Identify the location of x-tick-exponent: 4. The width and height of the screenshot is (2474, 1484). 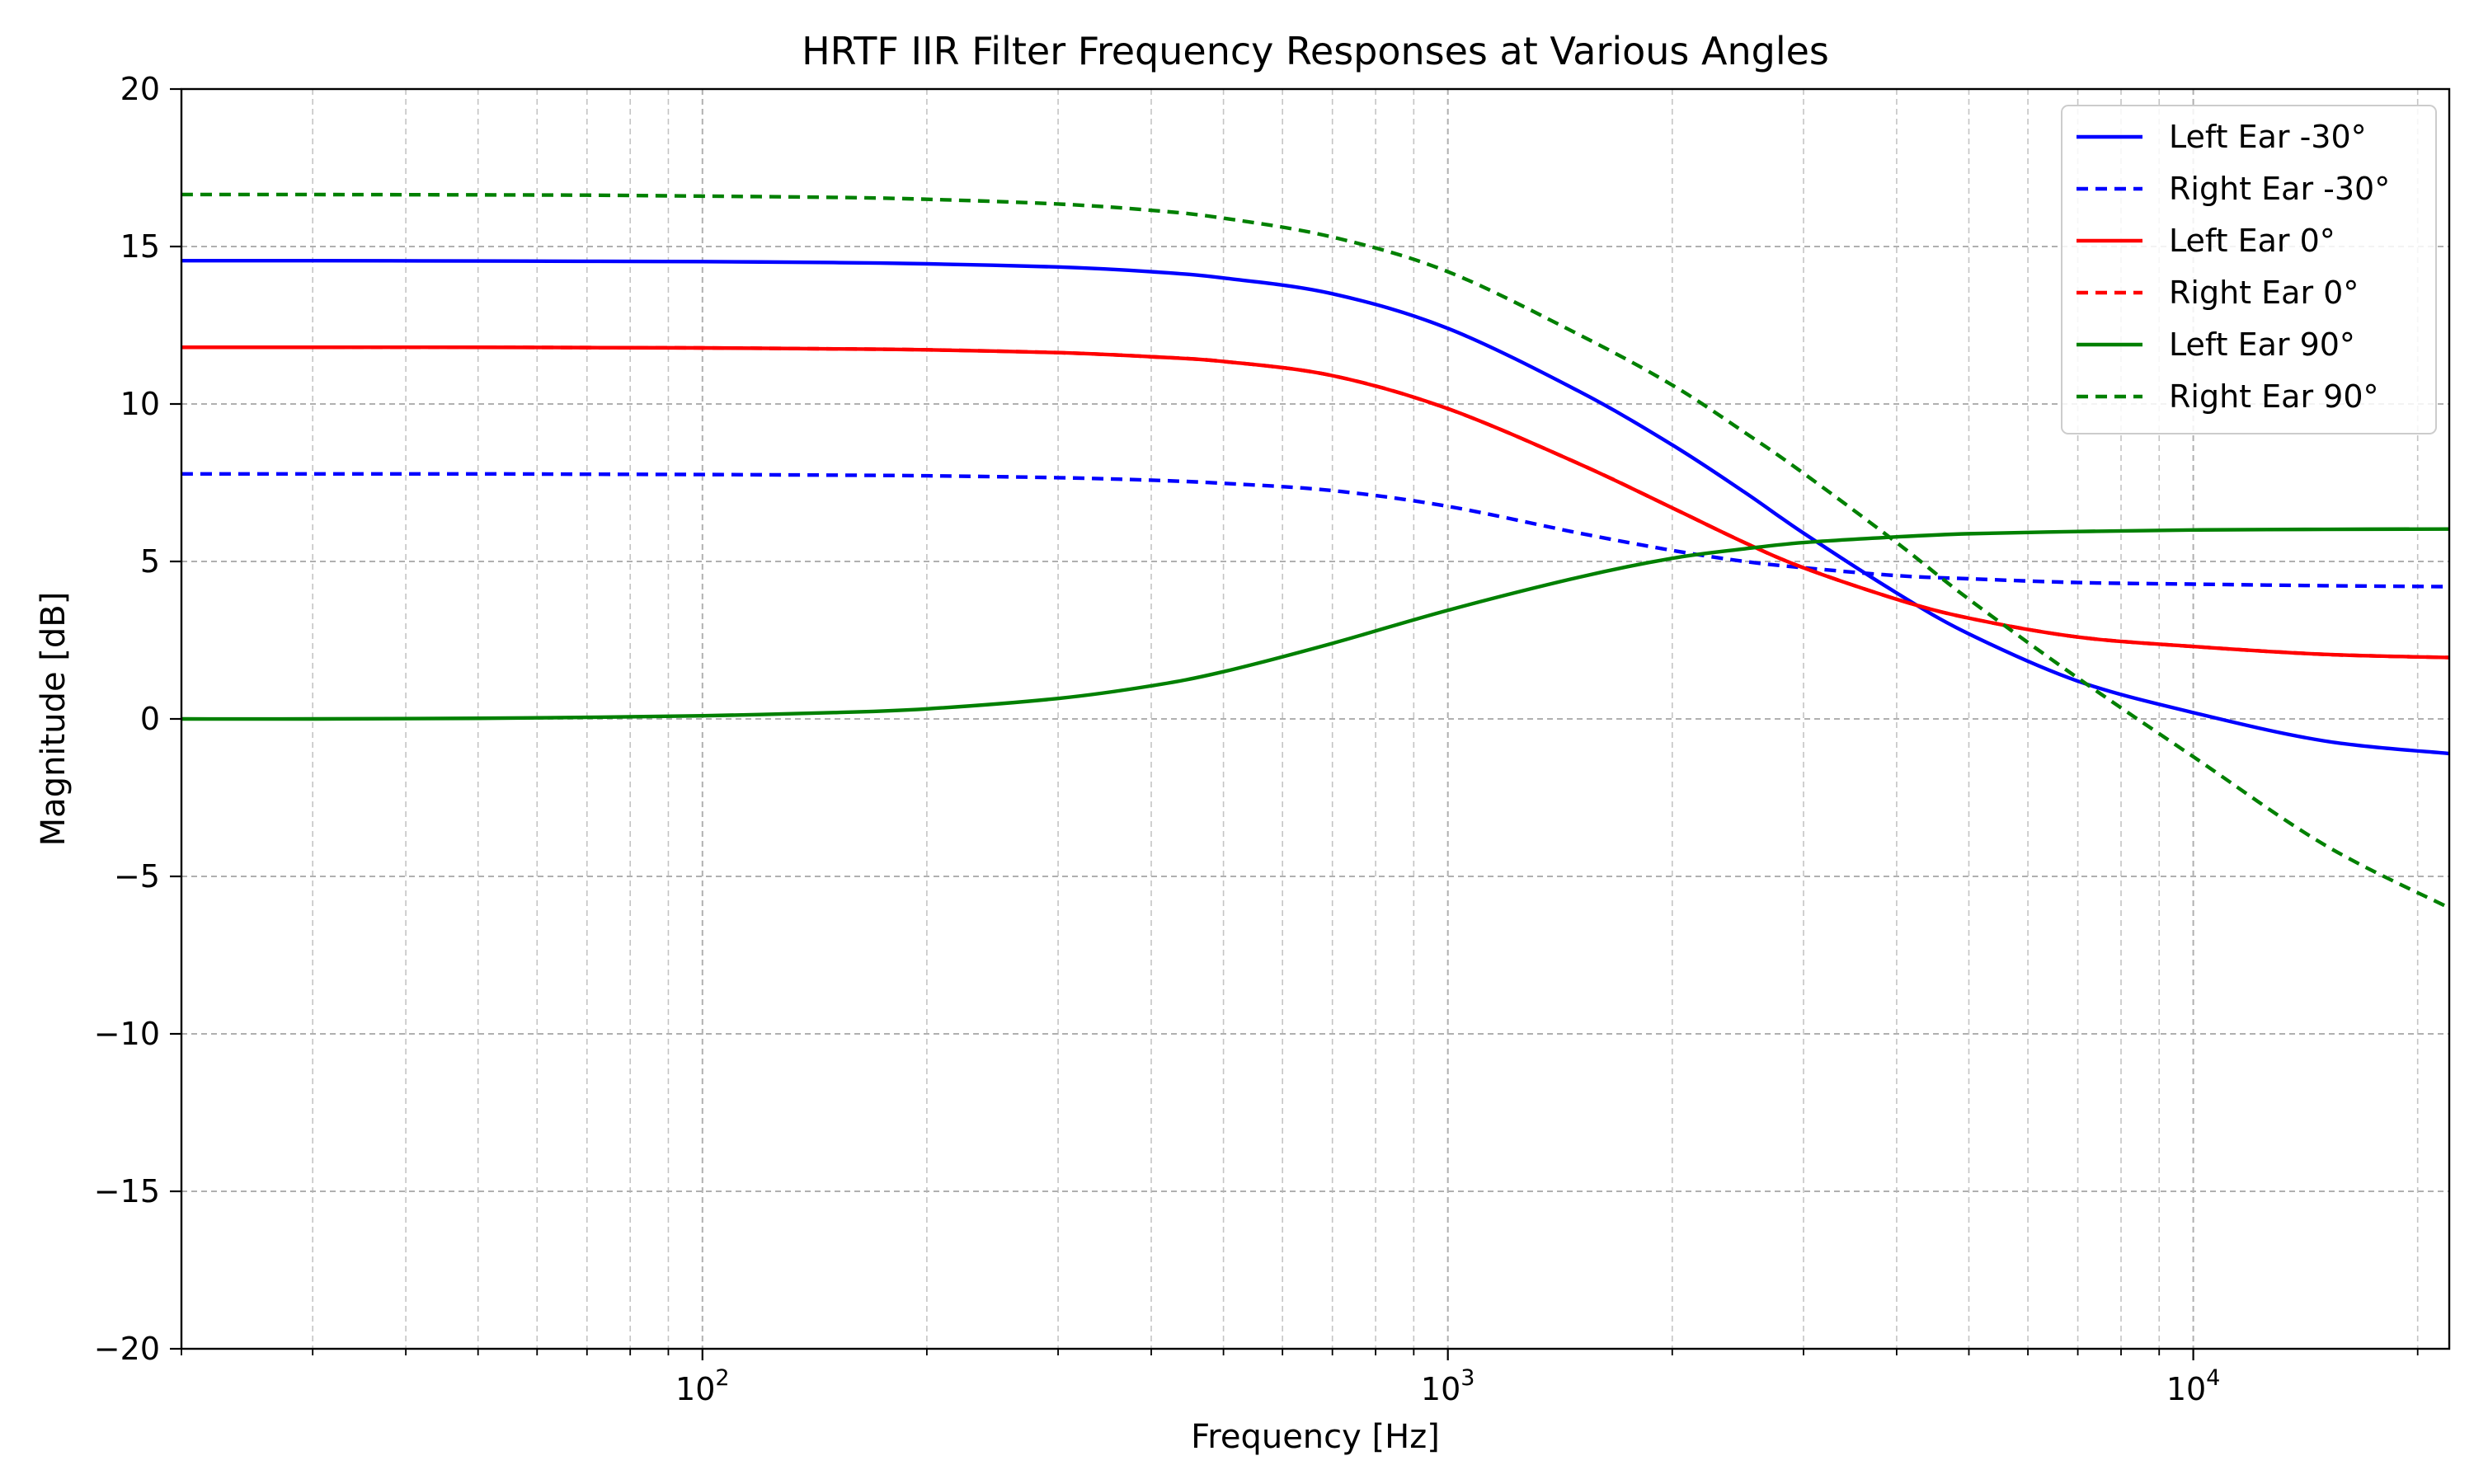
(2213, 1378).